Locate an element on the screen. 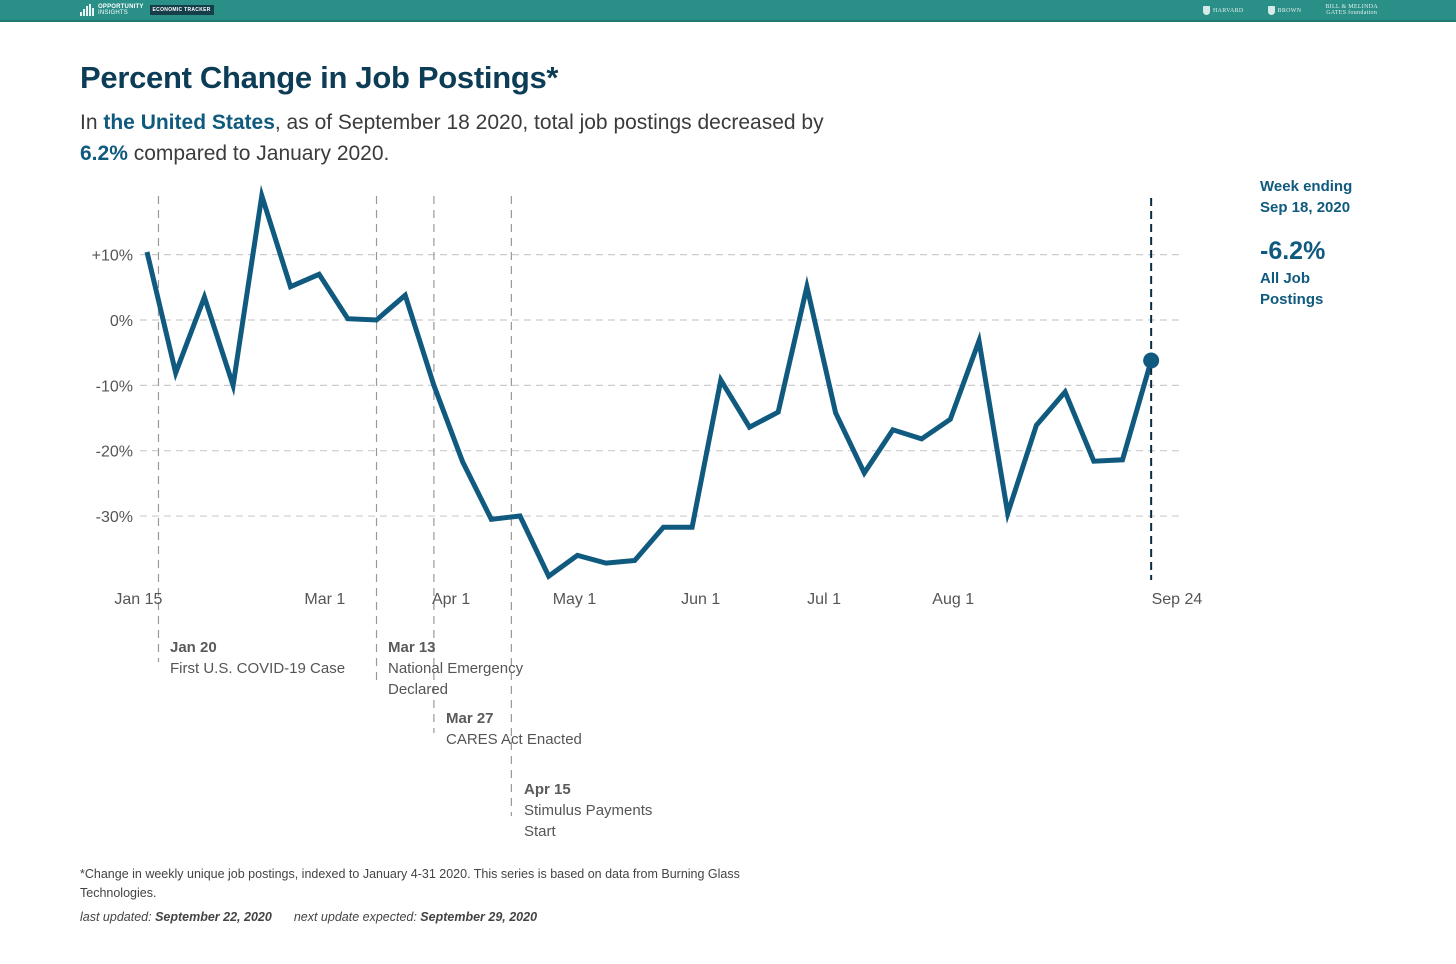 Image resolution: width=1456 pixels, height=964 pixels. location-selector: the United States is located at coordinates (189, 122).